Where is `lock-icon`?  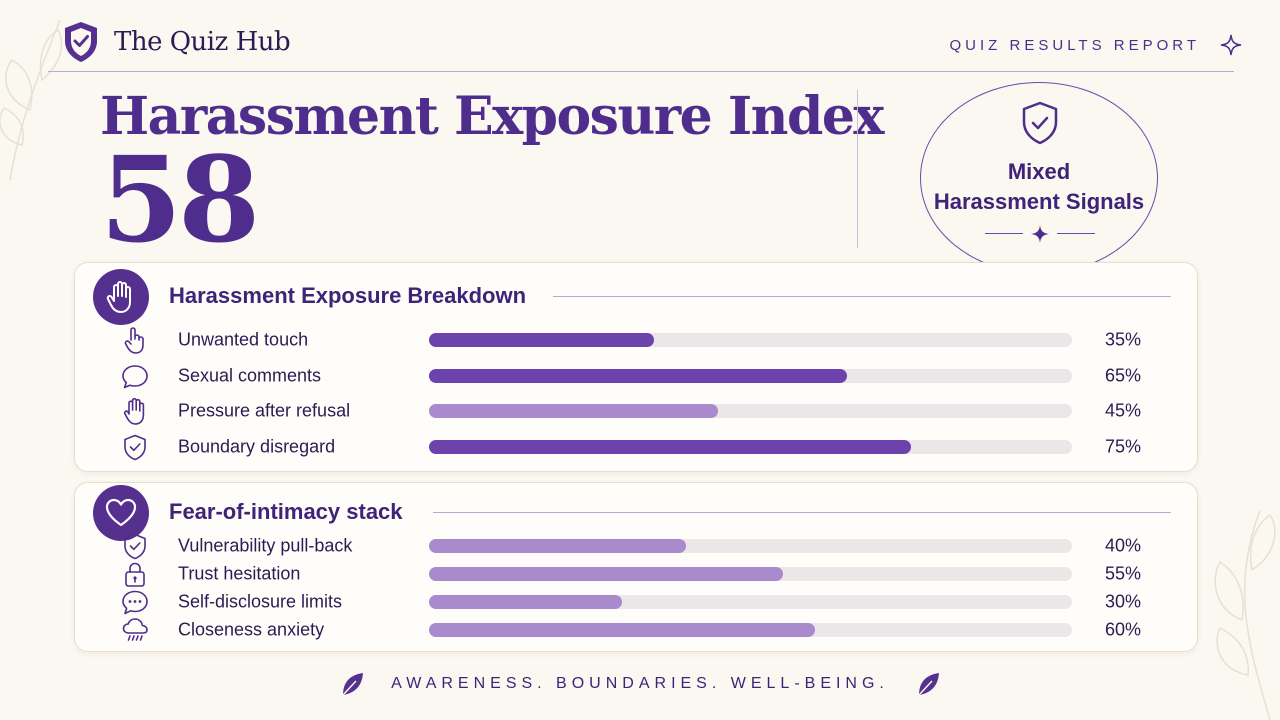
lock-icon is located at coordinates (135, 574).